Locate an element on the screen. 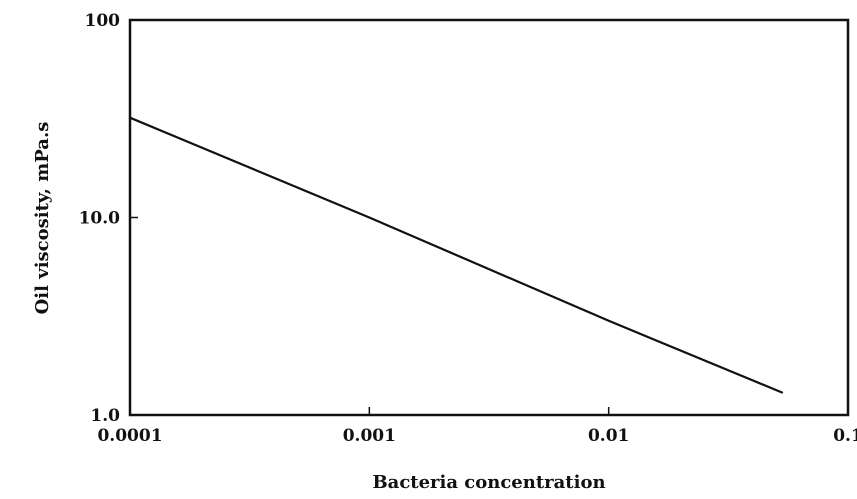 Image resolution: width=857 pixels, height=499 pixels. y-tick-label: 10.0 is located at coordinates (100, 219).